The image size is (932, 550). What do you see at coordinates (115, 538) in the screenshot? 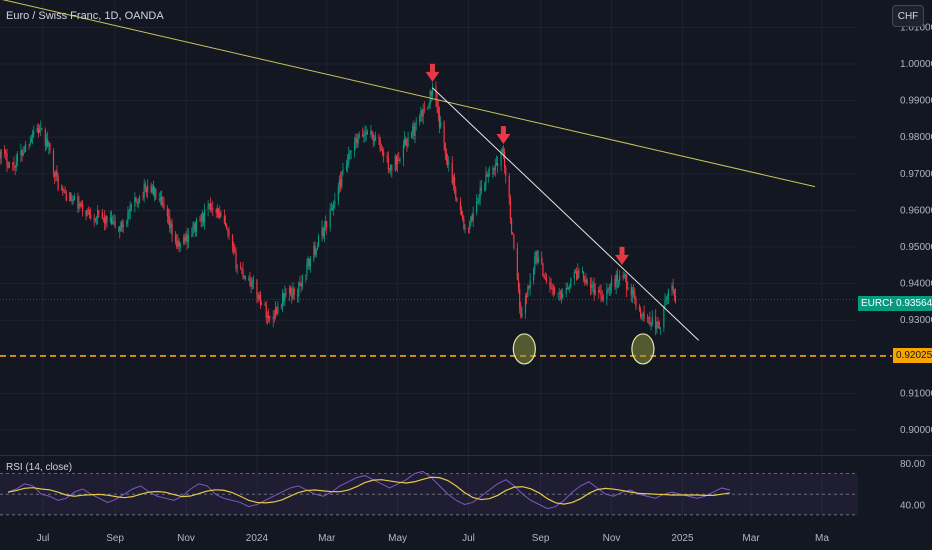
I see `time-tick-label: Sep` at bounding box center [115, 538].